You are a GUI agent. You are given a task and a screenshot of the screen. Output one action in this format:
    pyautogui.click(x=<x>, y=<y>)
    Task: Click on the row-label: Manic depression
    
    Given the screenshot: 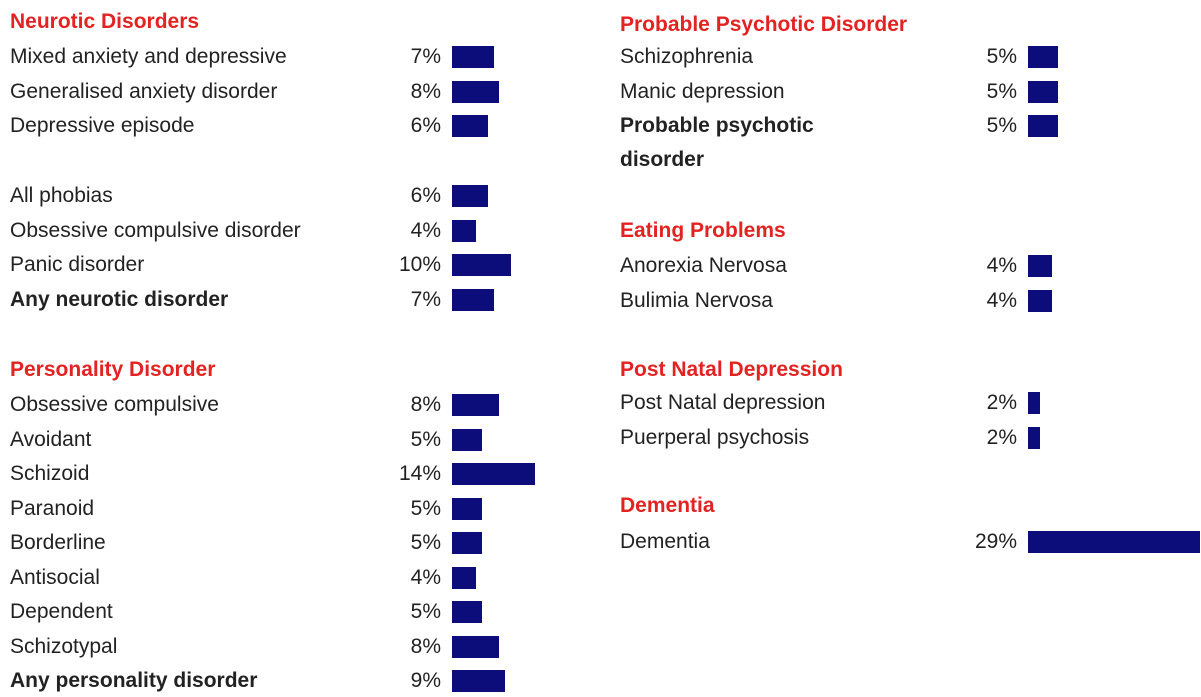 What is the action you would take?
    pyautogui.click(x=702, y=91)
    